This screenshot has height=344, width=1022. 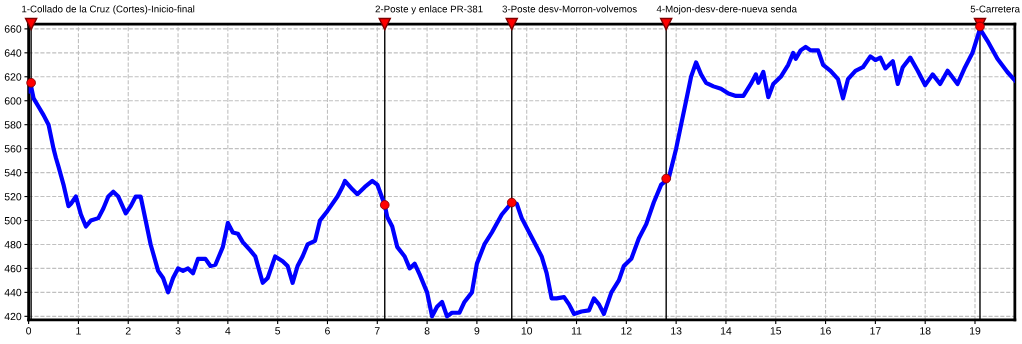 I want to click on y-tick-label: 620, so click(x=13, y=77).